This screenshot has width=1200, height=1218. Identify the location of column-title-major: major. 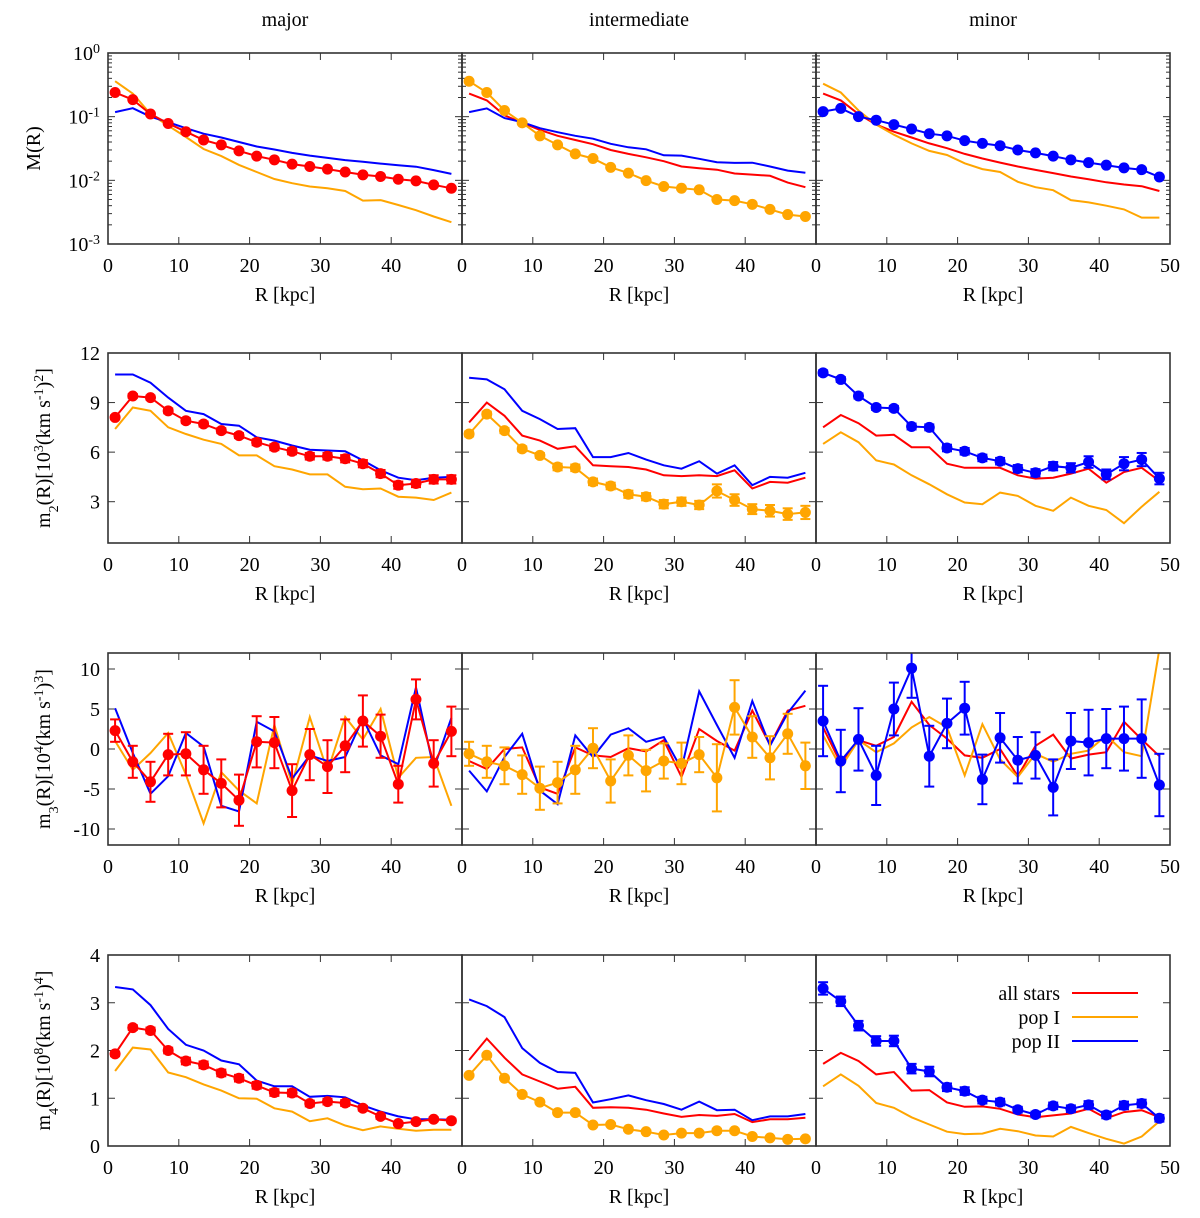
(285, 20).